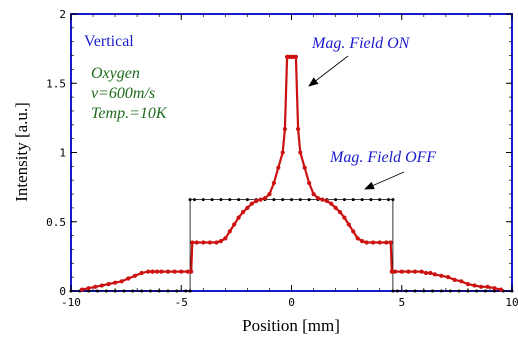 This screenshot has height=337, width=518. I want to click on x-tick-labels: -10 -5 0 5 10, so click(289, 302).